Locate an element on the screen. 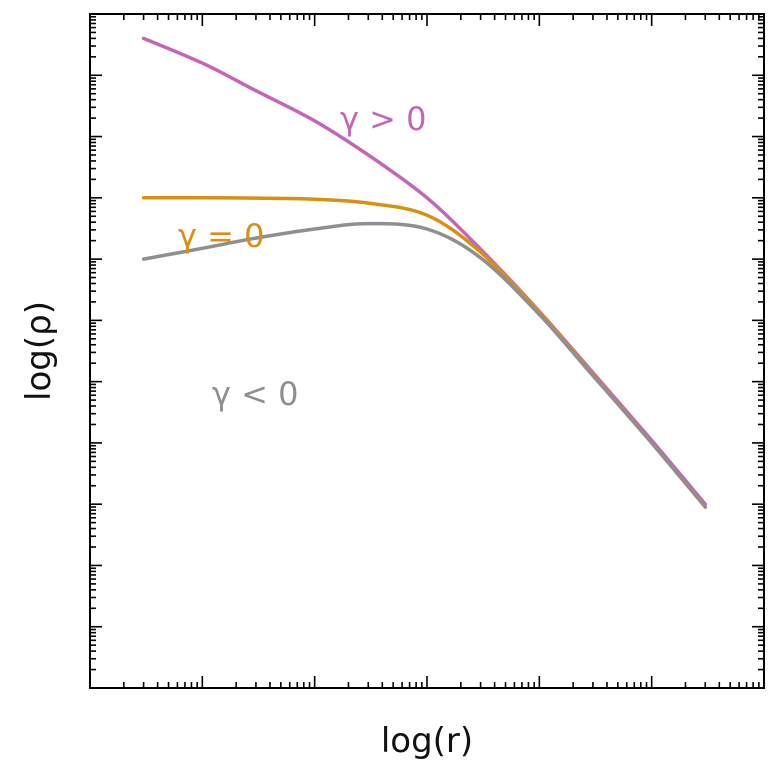 Image resolution: width=776 pixels, height=766 pixels. annotation-gamma-positive: γ > 0 is located at coordinates (383, 119).